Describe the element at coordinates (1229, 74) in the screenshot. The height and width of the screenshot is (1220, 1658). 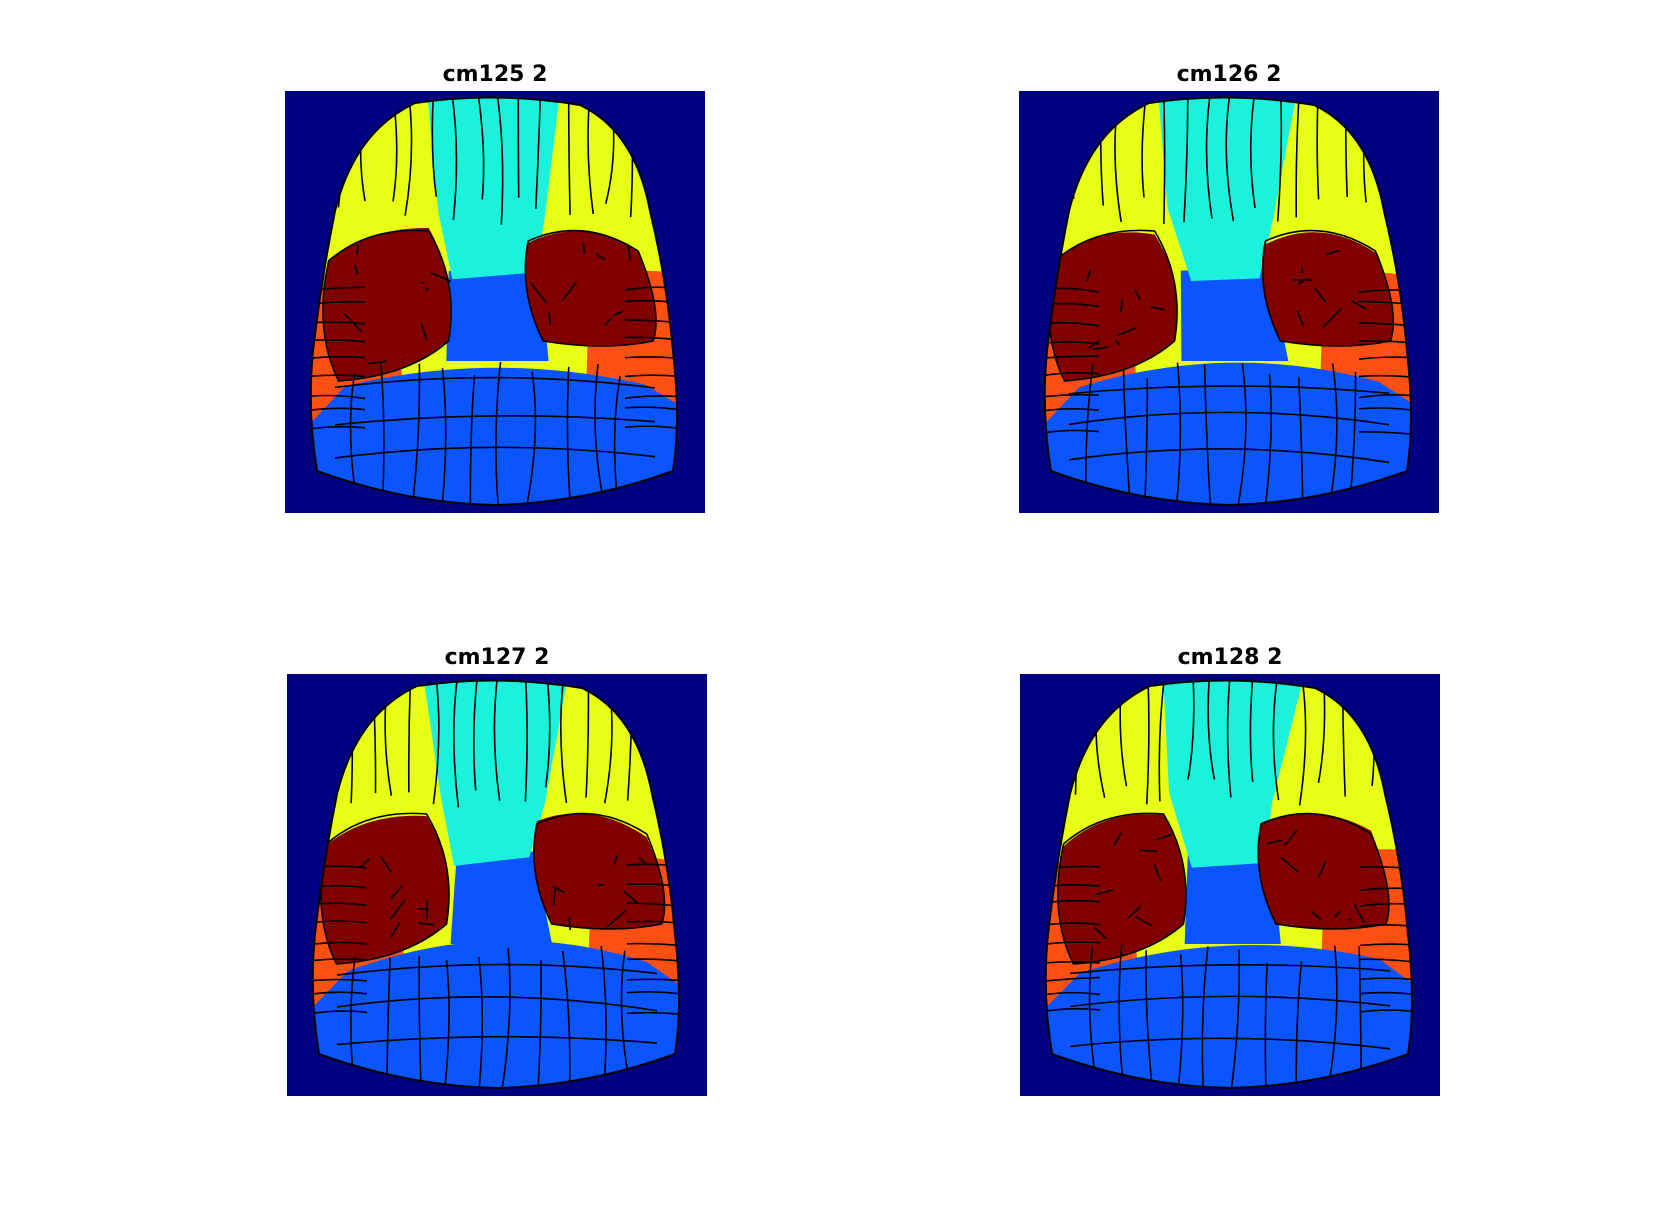
I see `panel-title: cm126 2` at that location.